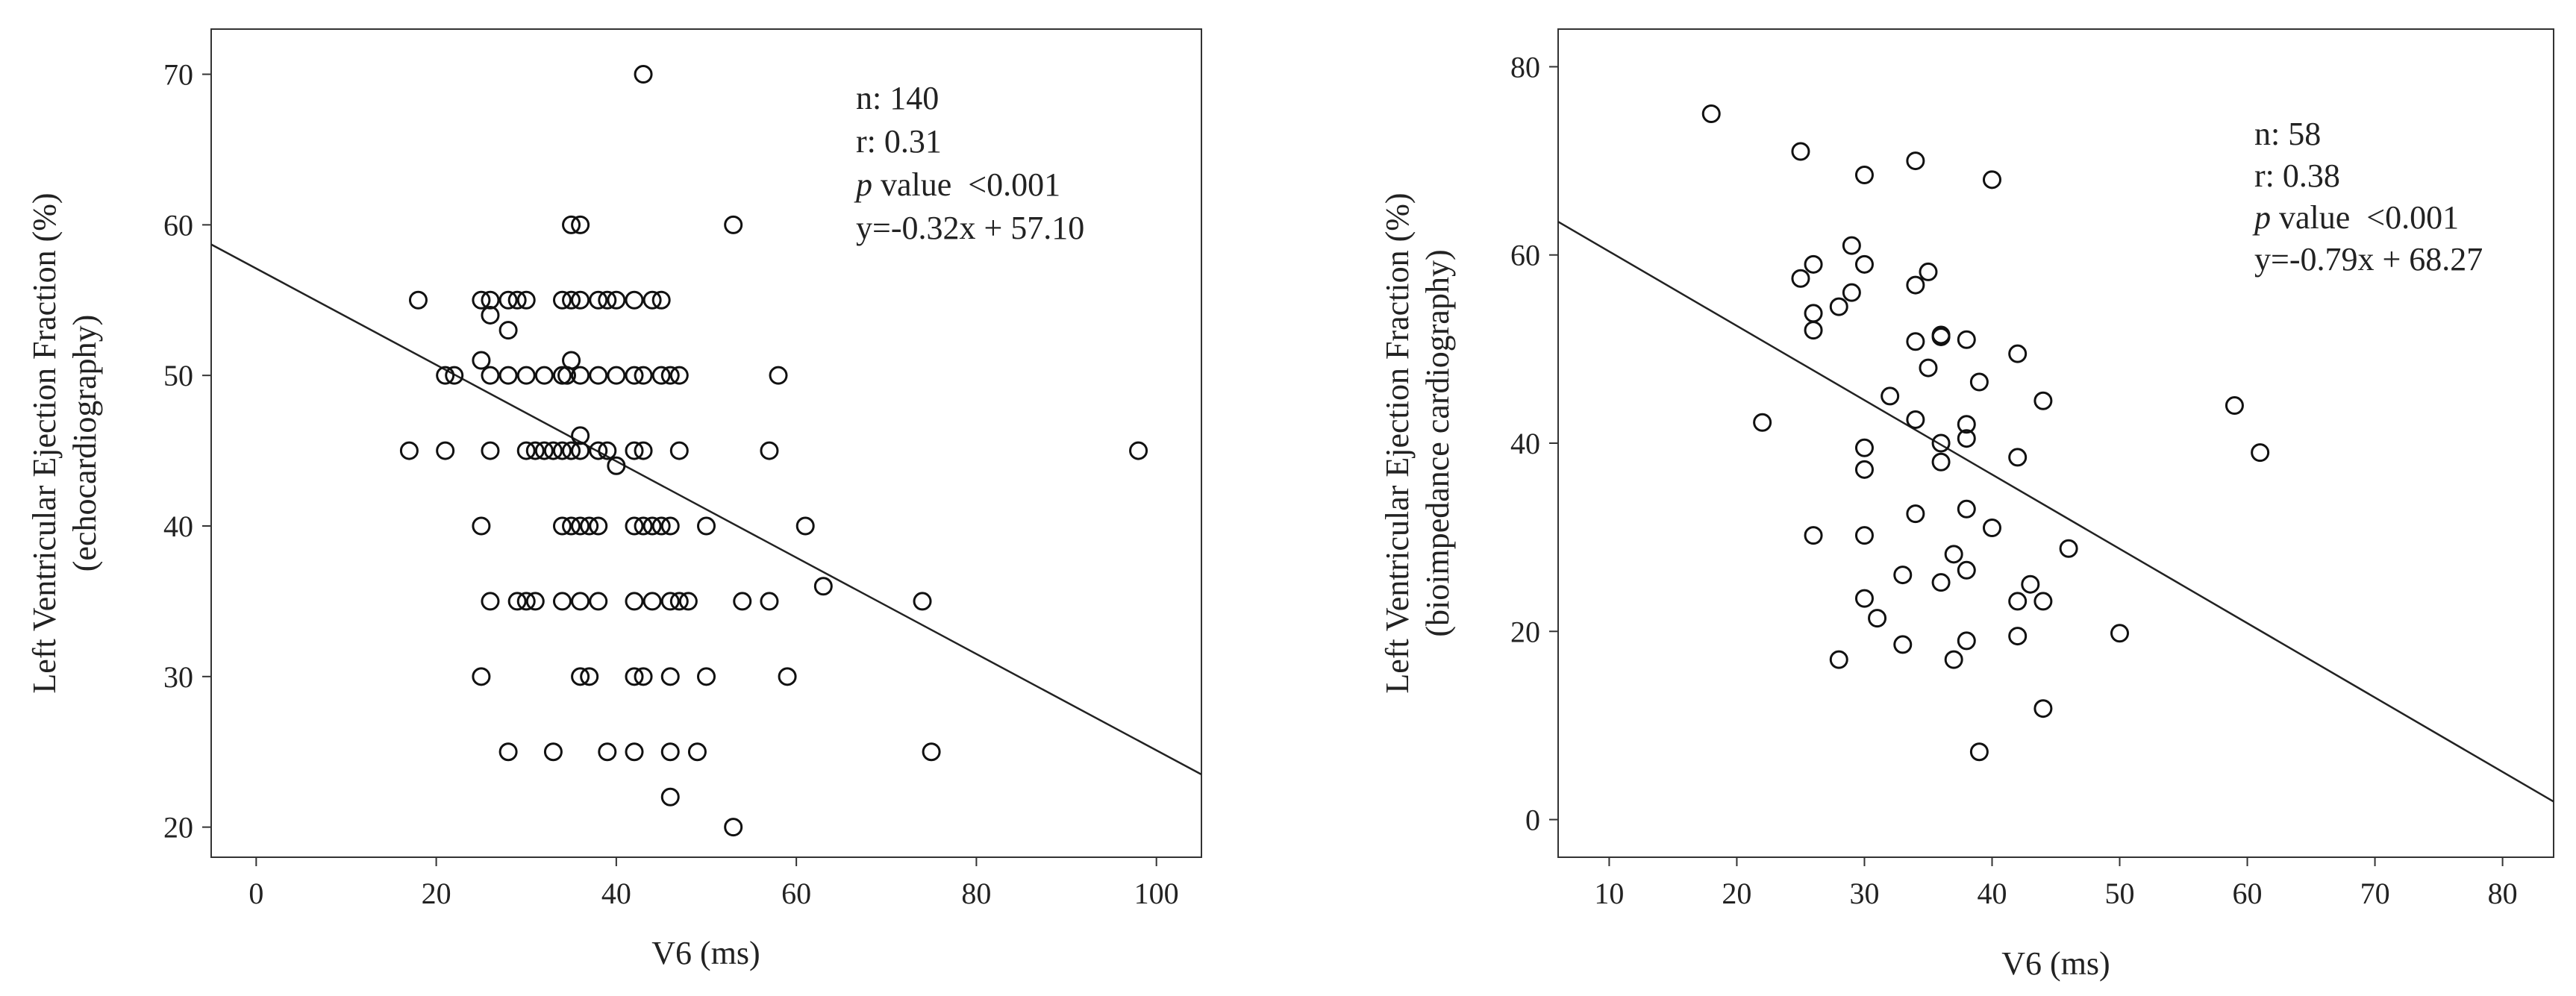 Image resolution: width=2576 pixels, height=996 pixels. Describe the element at coordinates (178, 75) in the screenshot. I see `y-tick-label: 70` at that location.